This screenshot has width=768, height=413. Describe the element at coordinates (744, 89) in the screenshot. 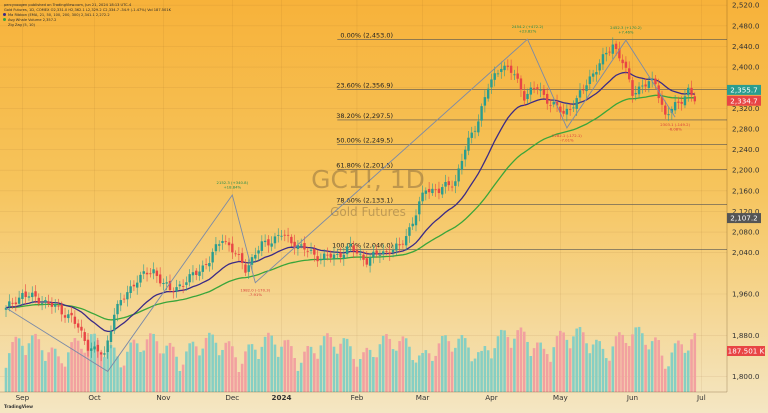

I see `price-tag` at that location.